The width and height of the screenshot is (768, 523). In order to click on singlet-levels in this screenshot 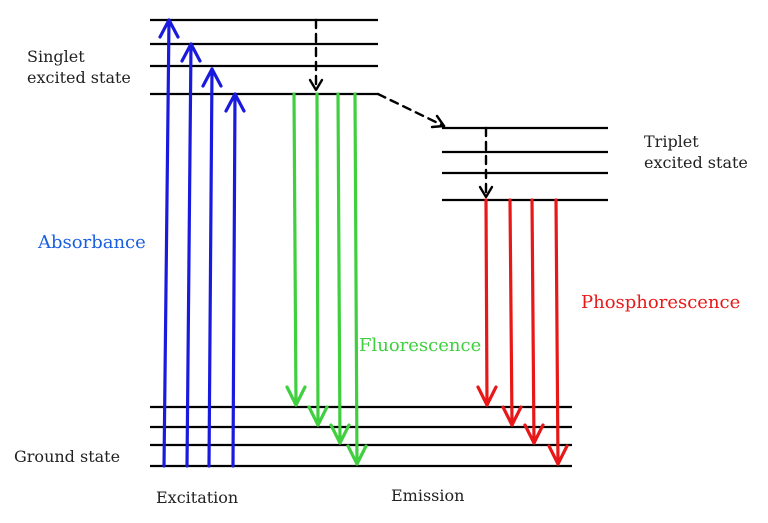, I will do `click(264, 57)`.